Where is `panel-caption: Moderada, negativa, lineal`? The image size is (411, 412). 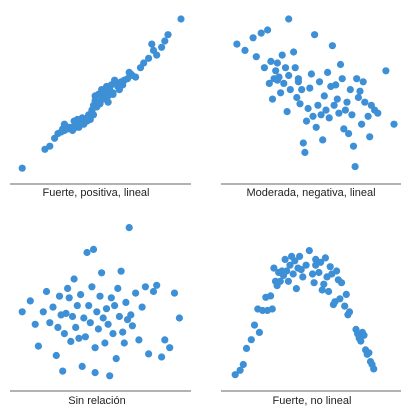 panel-caption: Moderada, negativa, lineal is located at coordinates (310, 193).